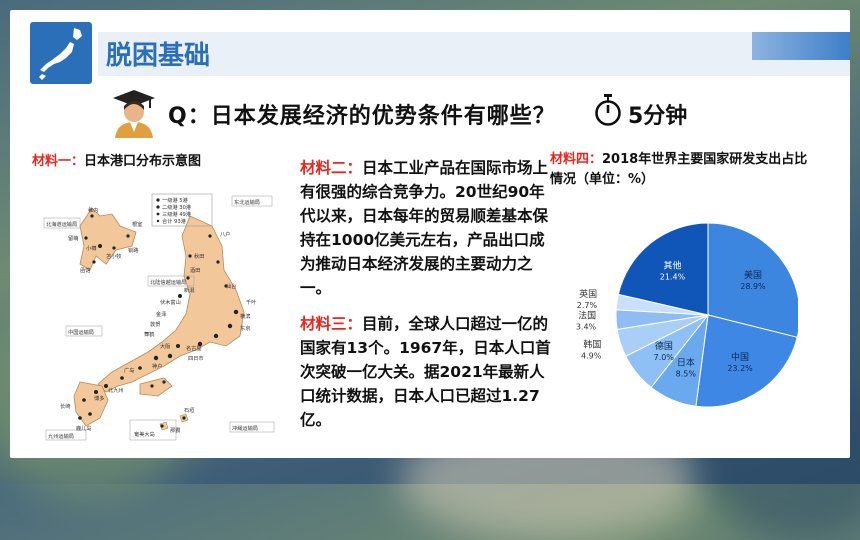 The image size is (860, 540). I want to click on map-place: 小樽, so click(91, 248).